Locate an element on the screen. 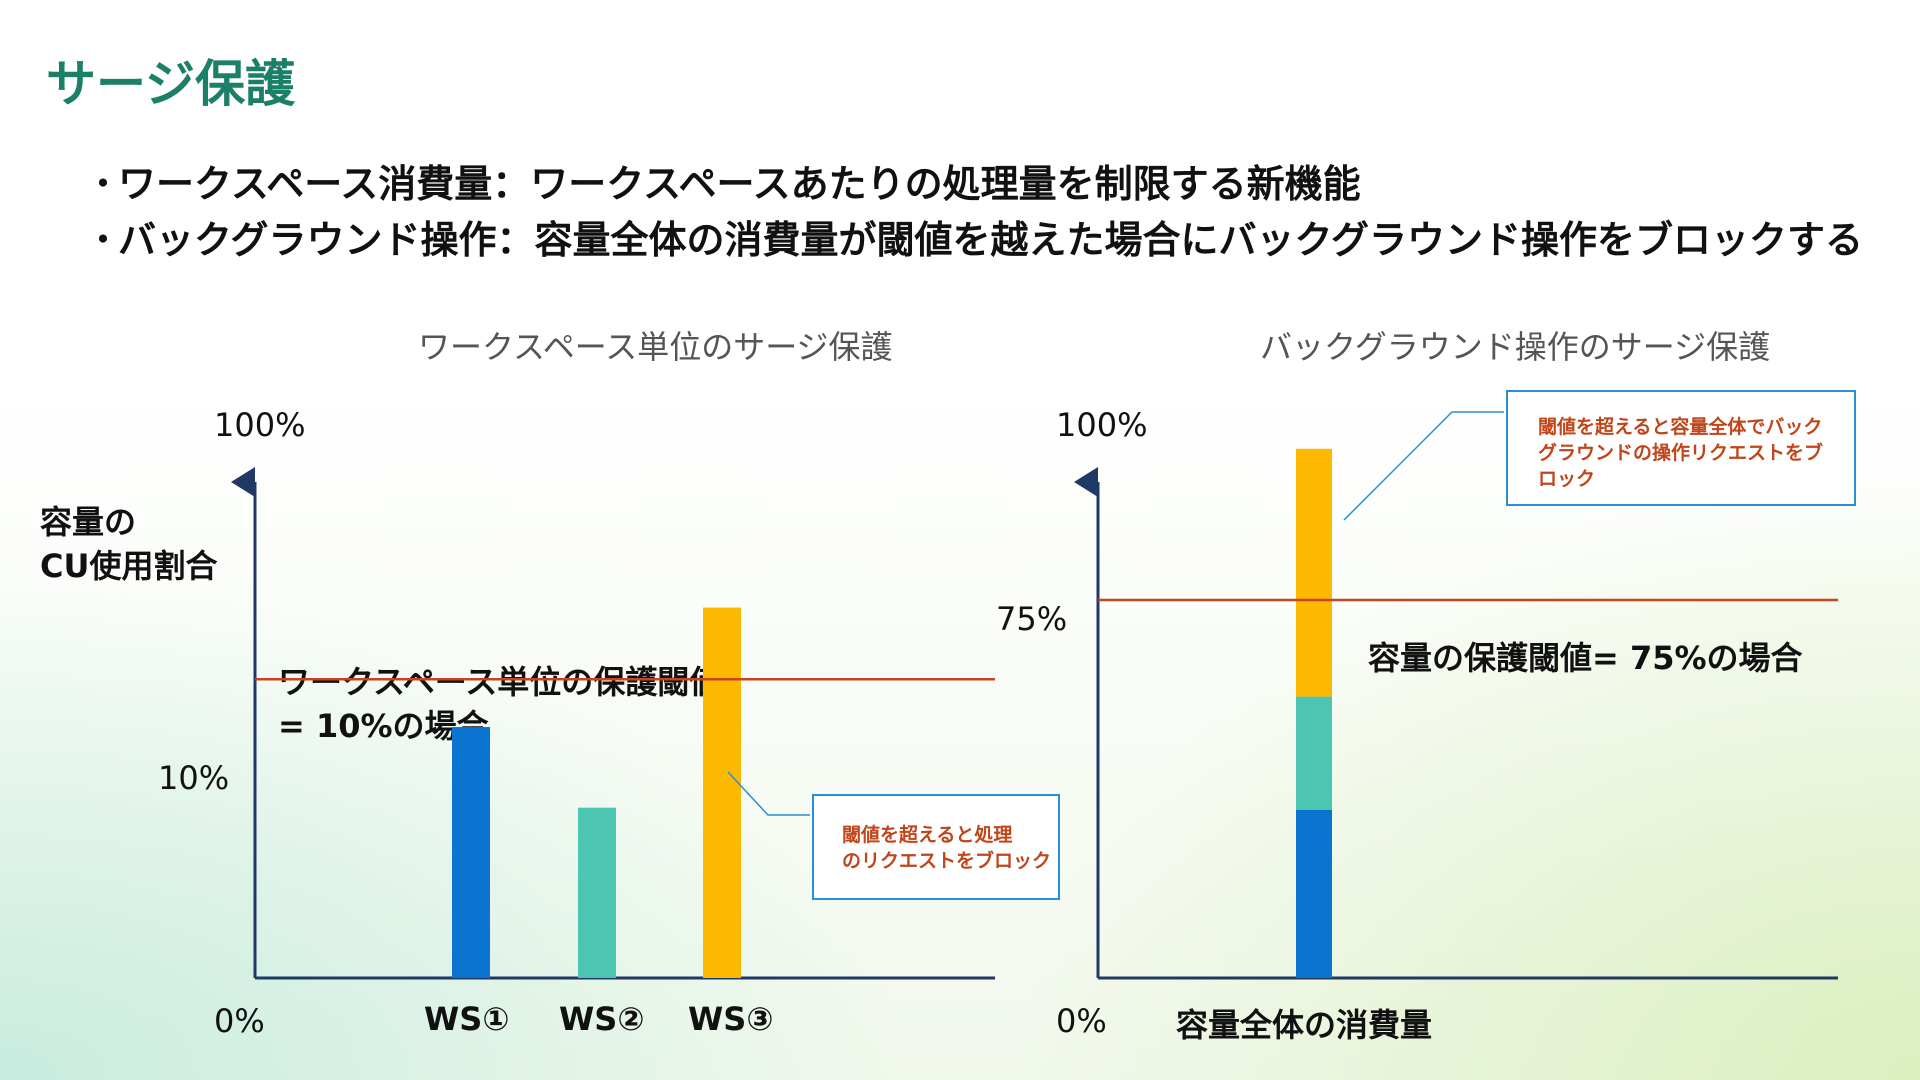 This screenshot has width=1920, height=1080. chart1-category-ws1: WS① is located at coordinates (467, 1019).